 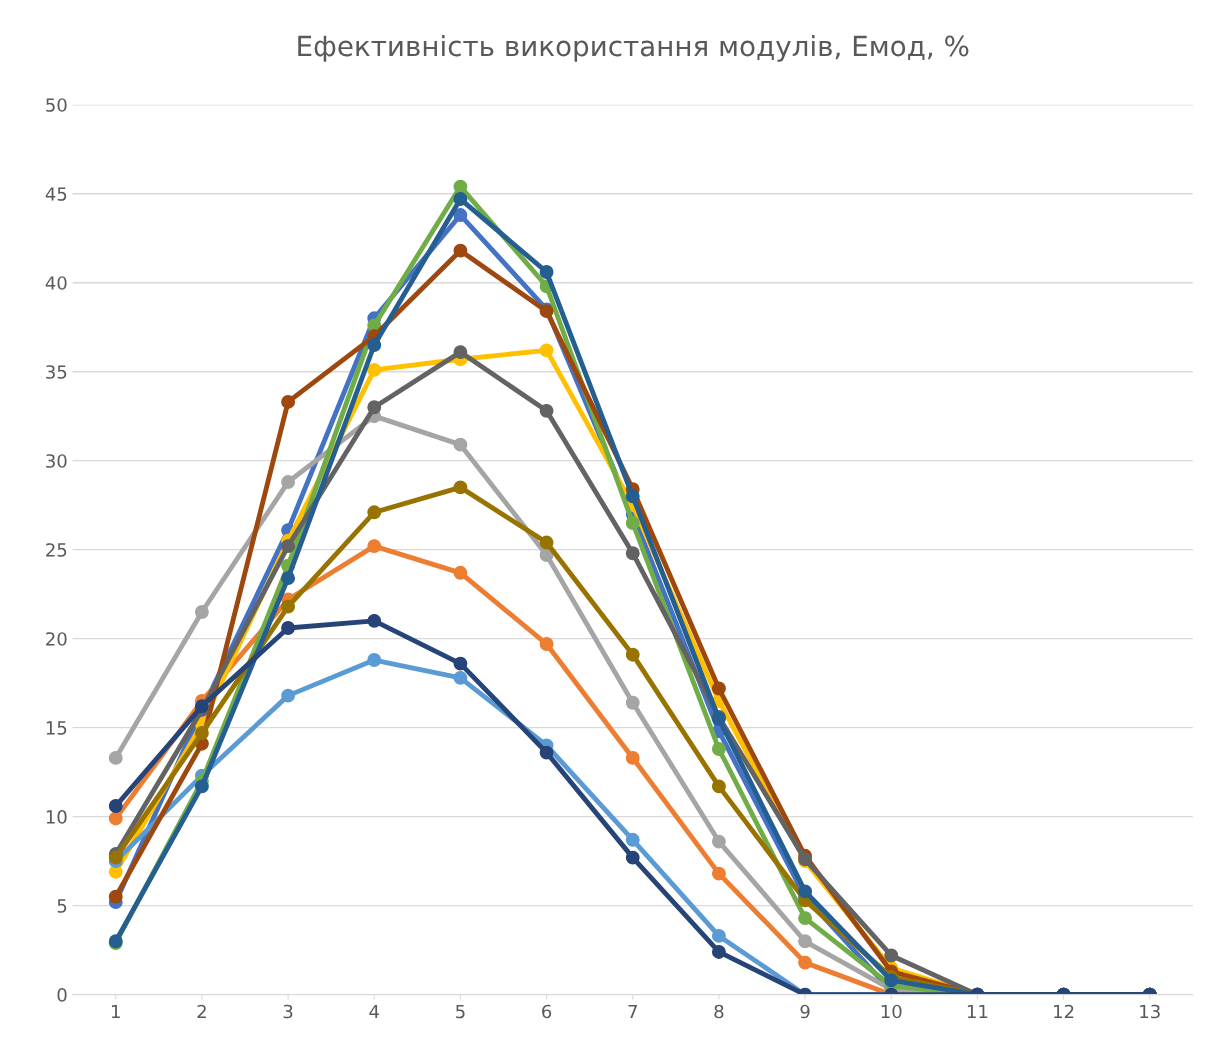 I want to click on y-tick-label: 50, so click(x=56, y=105).